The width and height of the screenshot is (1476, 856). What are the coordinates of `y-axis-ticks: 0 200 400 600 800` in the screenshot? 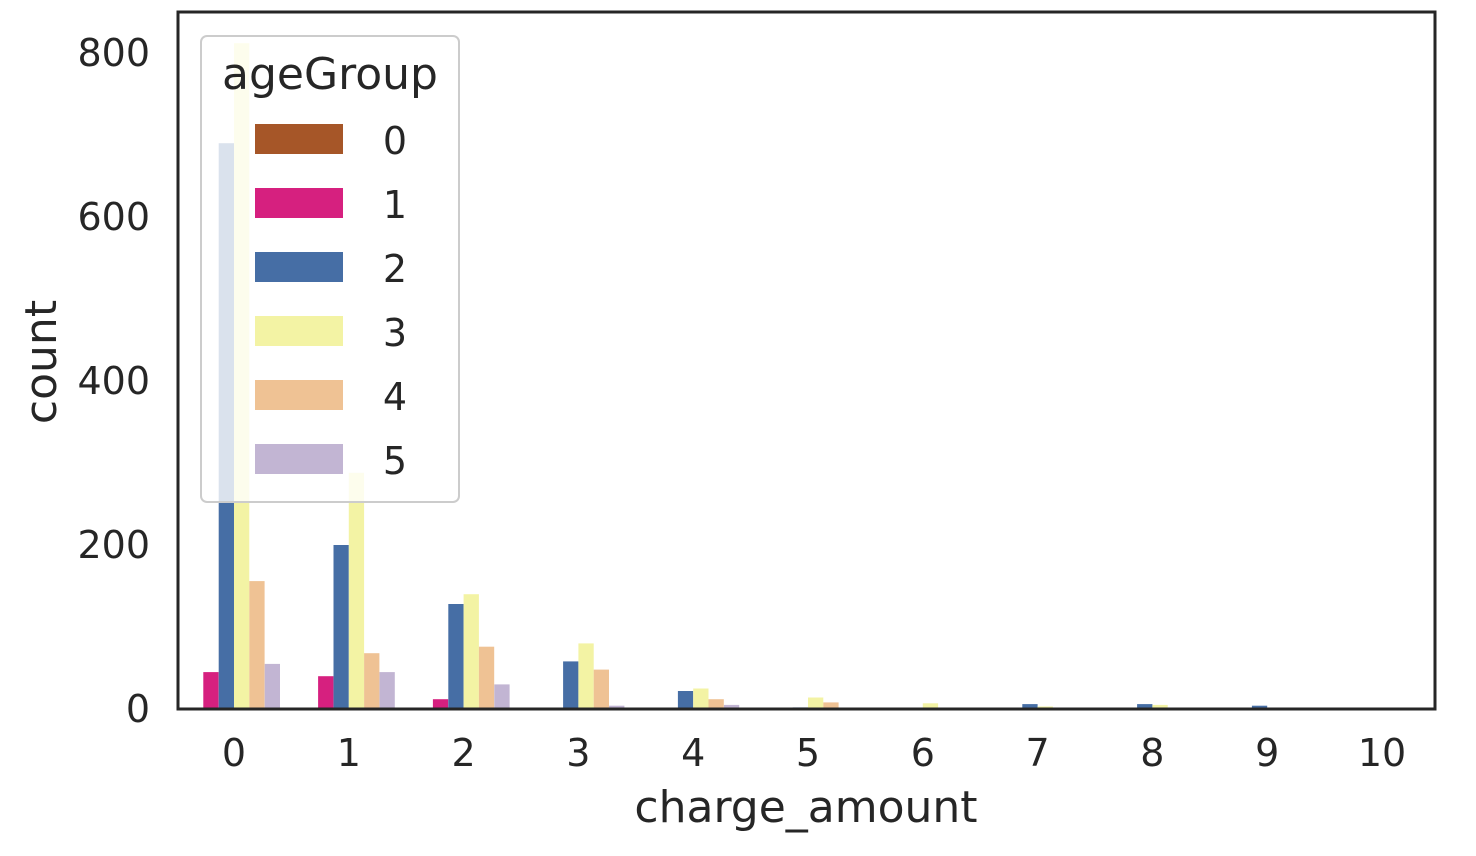 It's located at (113, 381).